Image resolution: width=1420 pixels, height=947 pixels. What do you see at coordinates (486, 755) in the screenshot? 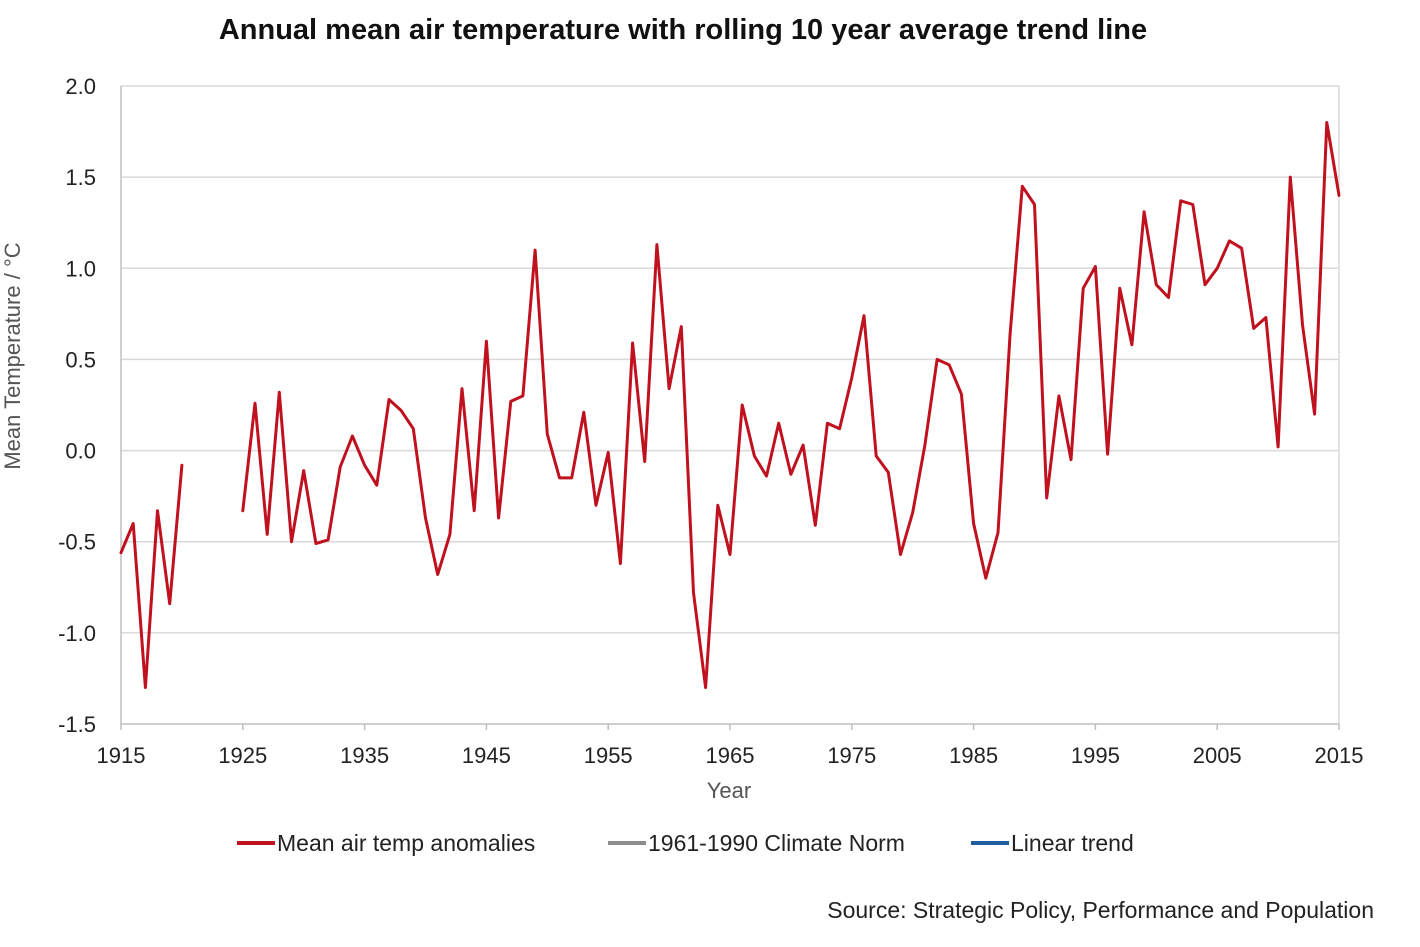
I see `x-tick-label: 1945` at bounding box center [486, 755].